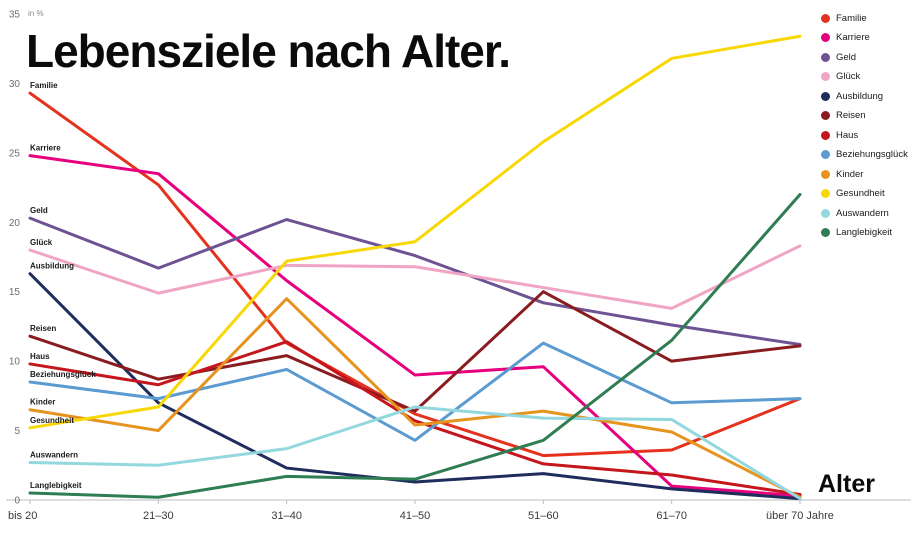  What do you see at coordinates (846, 57) in the screenshot?
I see `legend-label: Geld` at bounding box center [846, 57].